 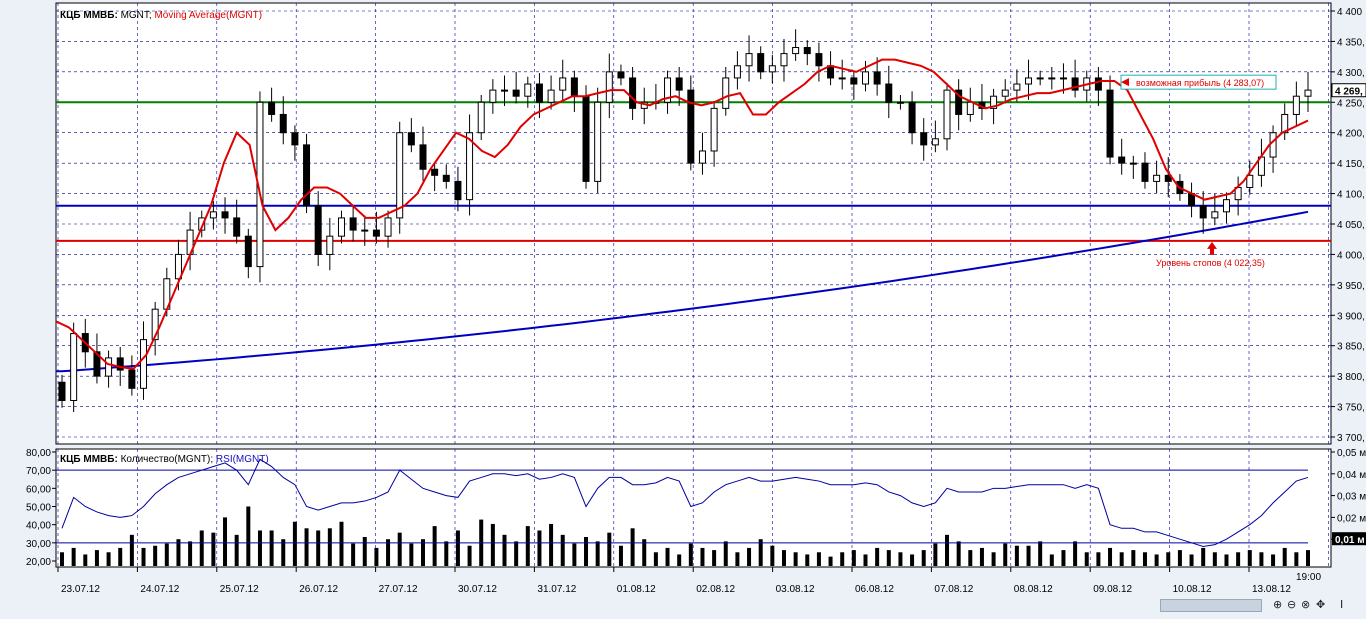 What do you see at coordinates (1278, 604) in the screenshot?
I see `zoom-in-icon: ⊕` at bounding box center [1278, 604].